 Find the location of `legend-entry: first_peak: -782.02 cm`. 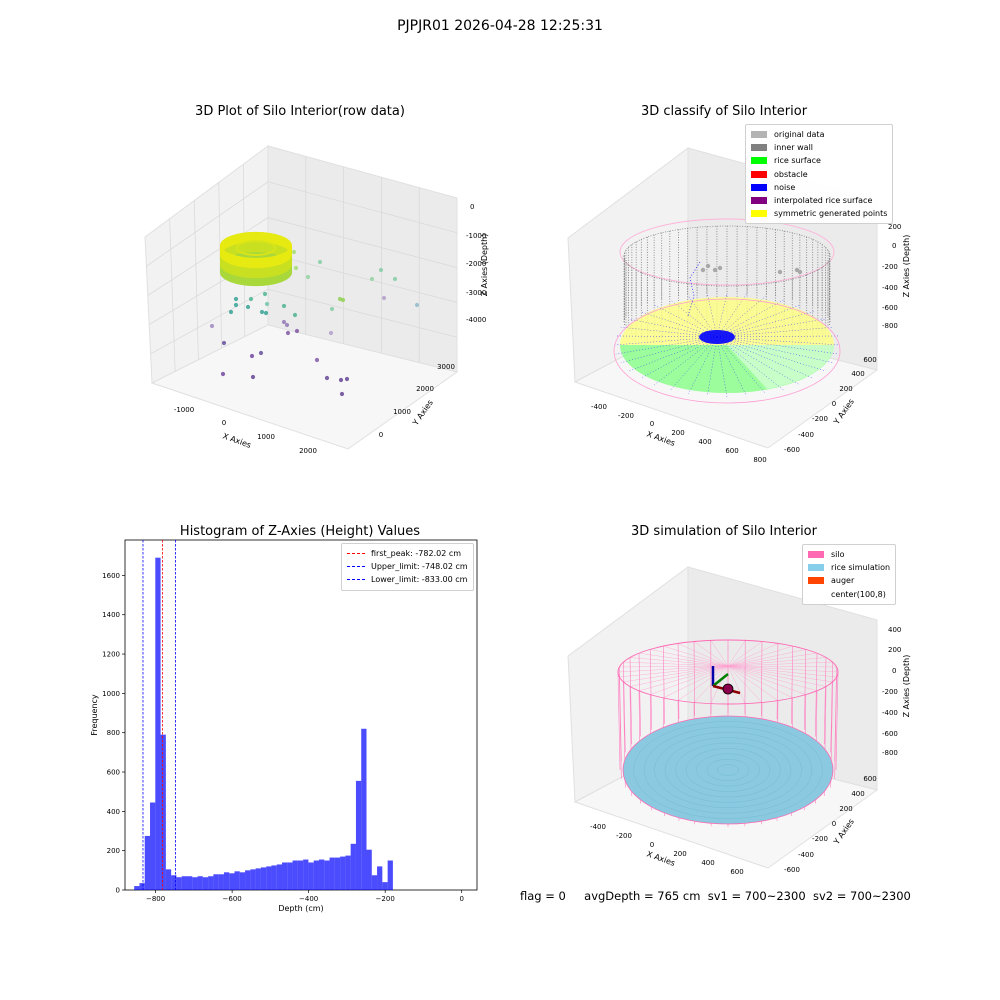

legend-entry: first_peak: -782.02 cm is located at coordinates (407, 553).